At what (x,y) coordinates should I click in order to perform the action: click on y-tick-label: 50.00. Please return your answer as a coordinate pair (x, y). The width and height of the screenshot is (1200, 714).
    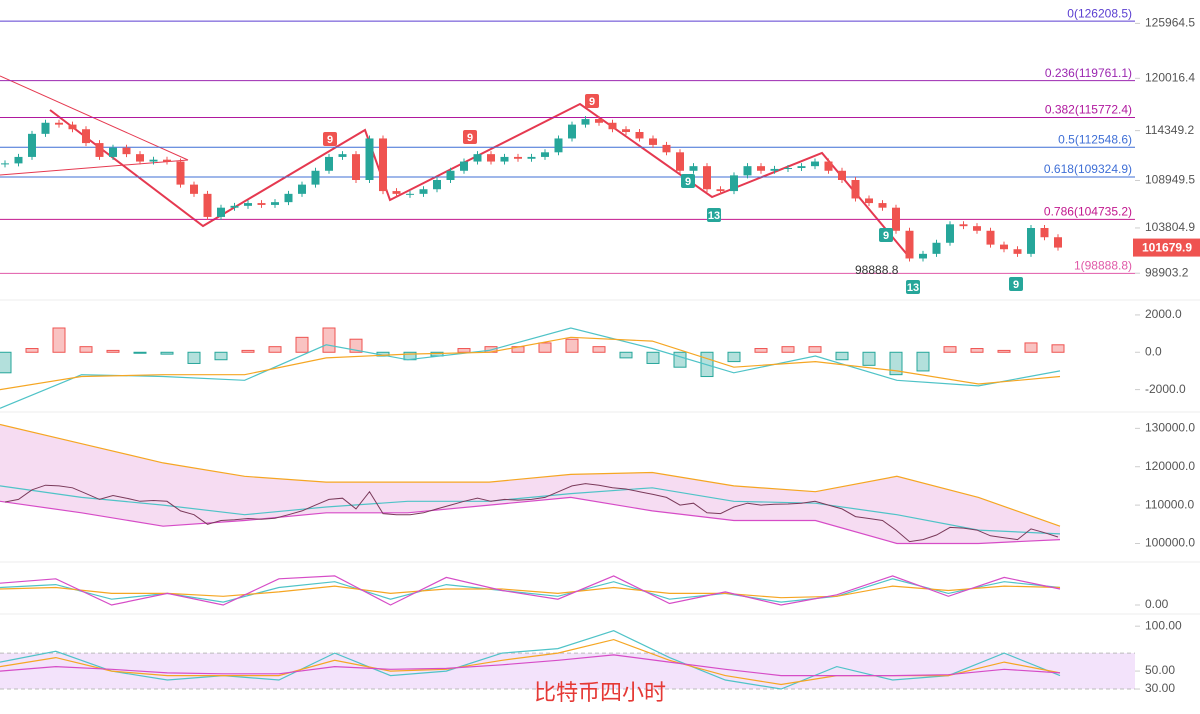
    Looking at the image, I should click on (1160, 670).